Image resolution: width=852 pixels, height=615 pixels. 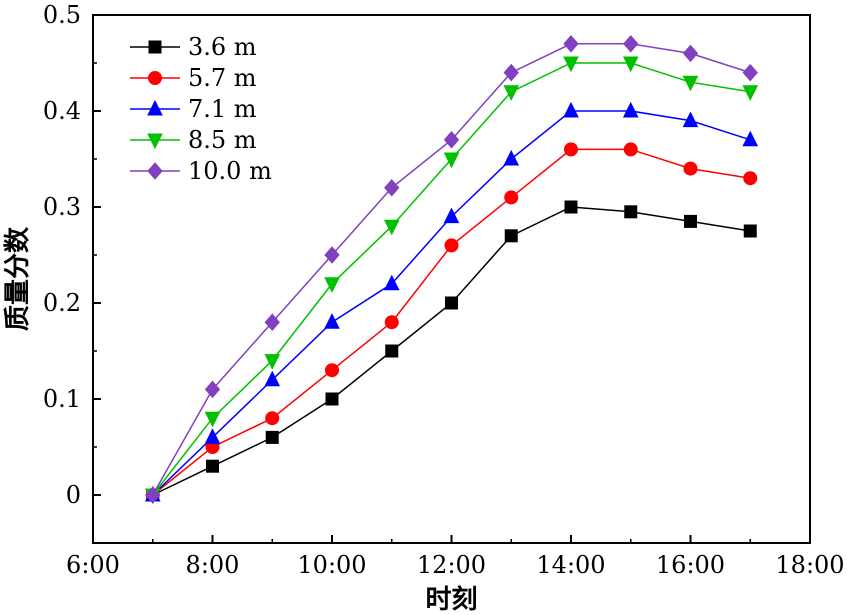 I want to click on x-tick-label: 16:00, so click(x=690, y=565).